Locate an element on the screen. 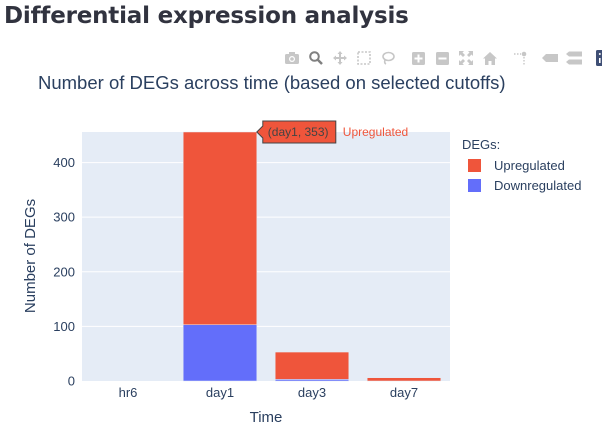 This screenshot has height=438, width=602. box-select-icon is located at coordinates (364, 58).